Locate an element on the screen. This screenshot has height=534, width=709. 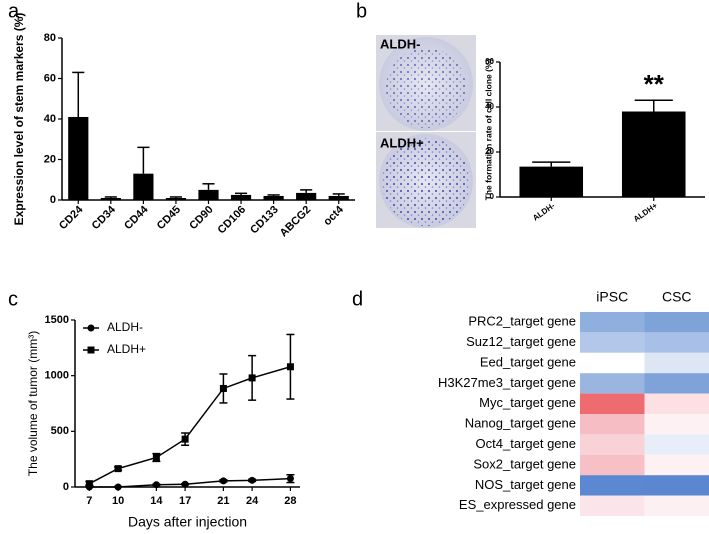
x-tick-label: ABCG2 is located at coordinates (296, 222).